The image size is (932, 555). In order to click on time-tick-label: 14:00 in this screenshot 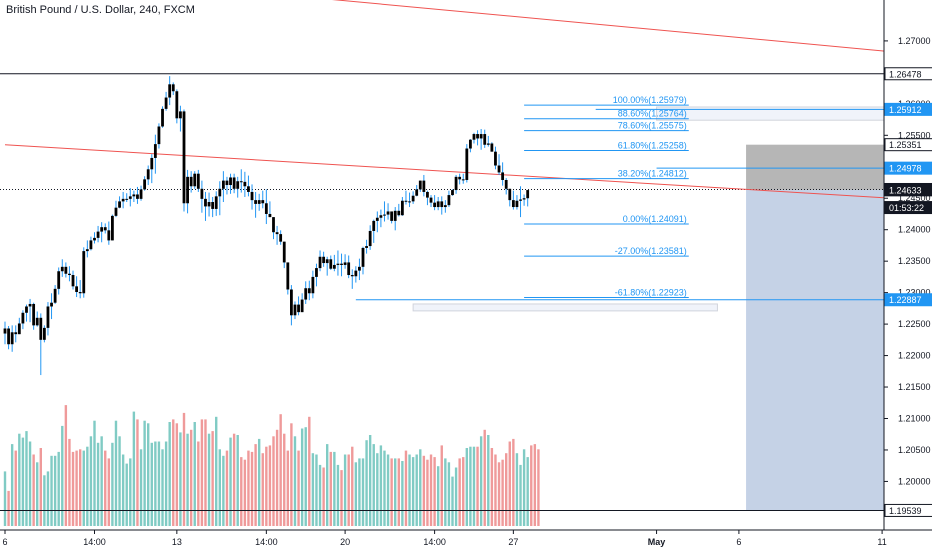, I will do `click(266, 542)`.